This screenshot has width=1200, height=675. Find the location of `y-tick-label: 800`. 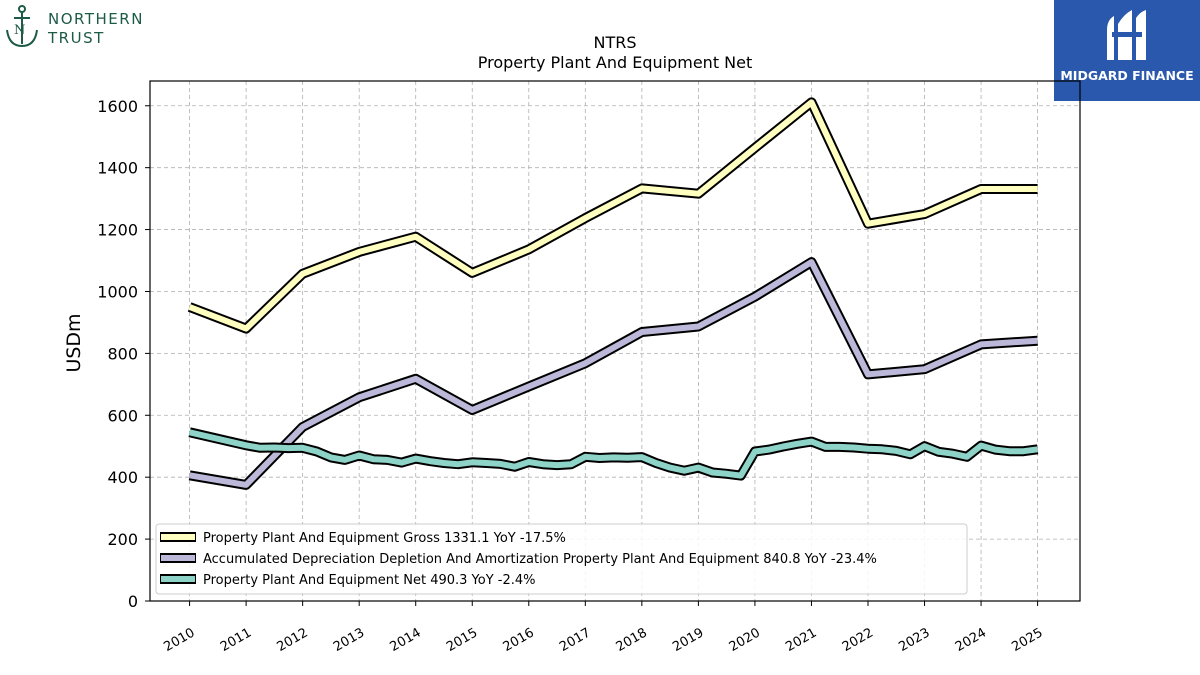

y-tick-label: 800 is located at coordinates (122, 353).